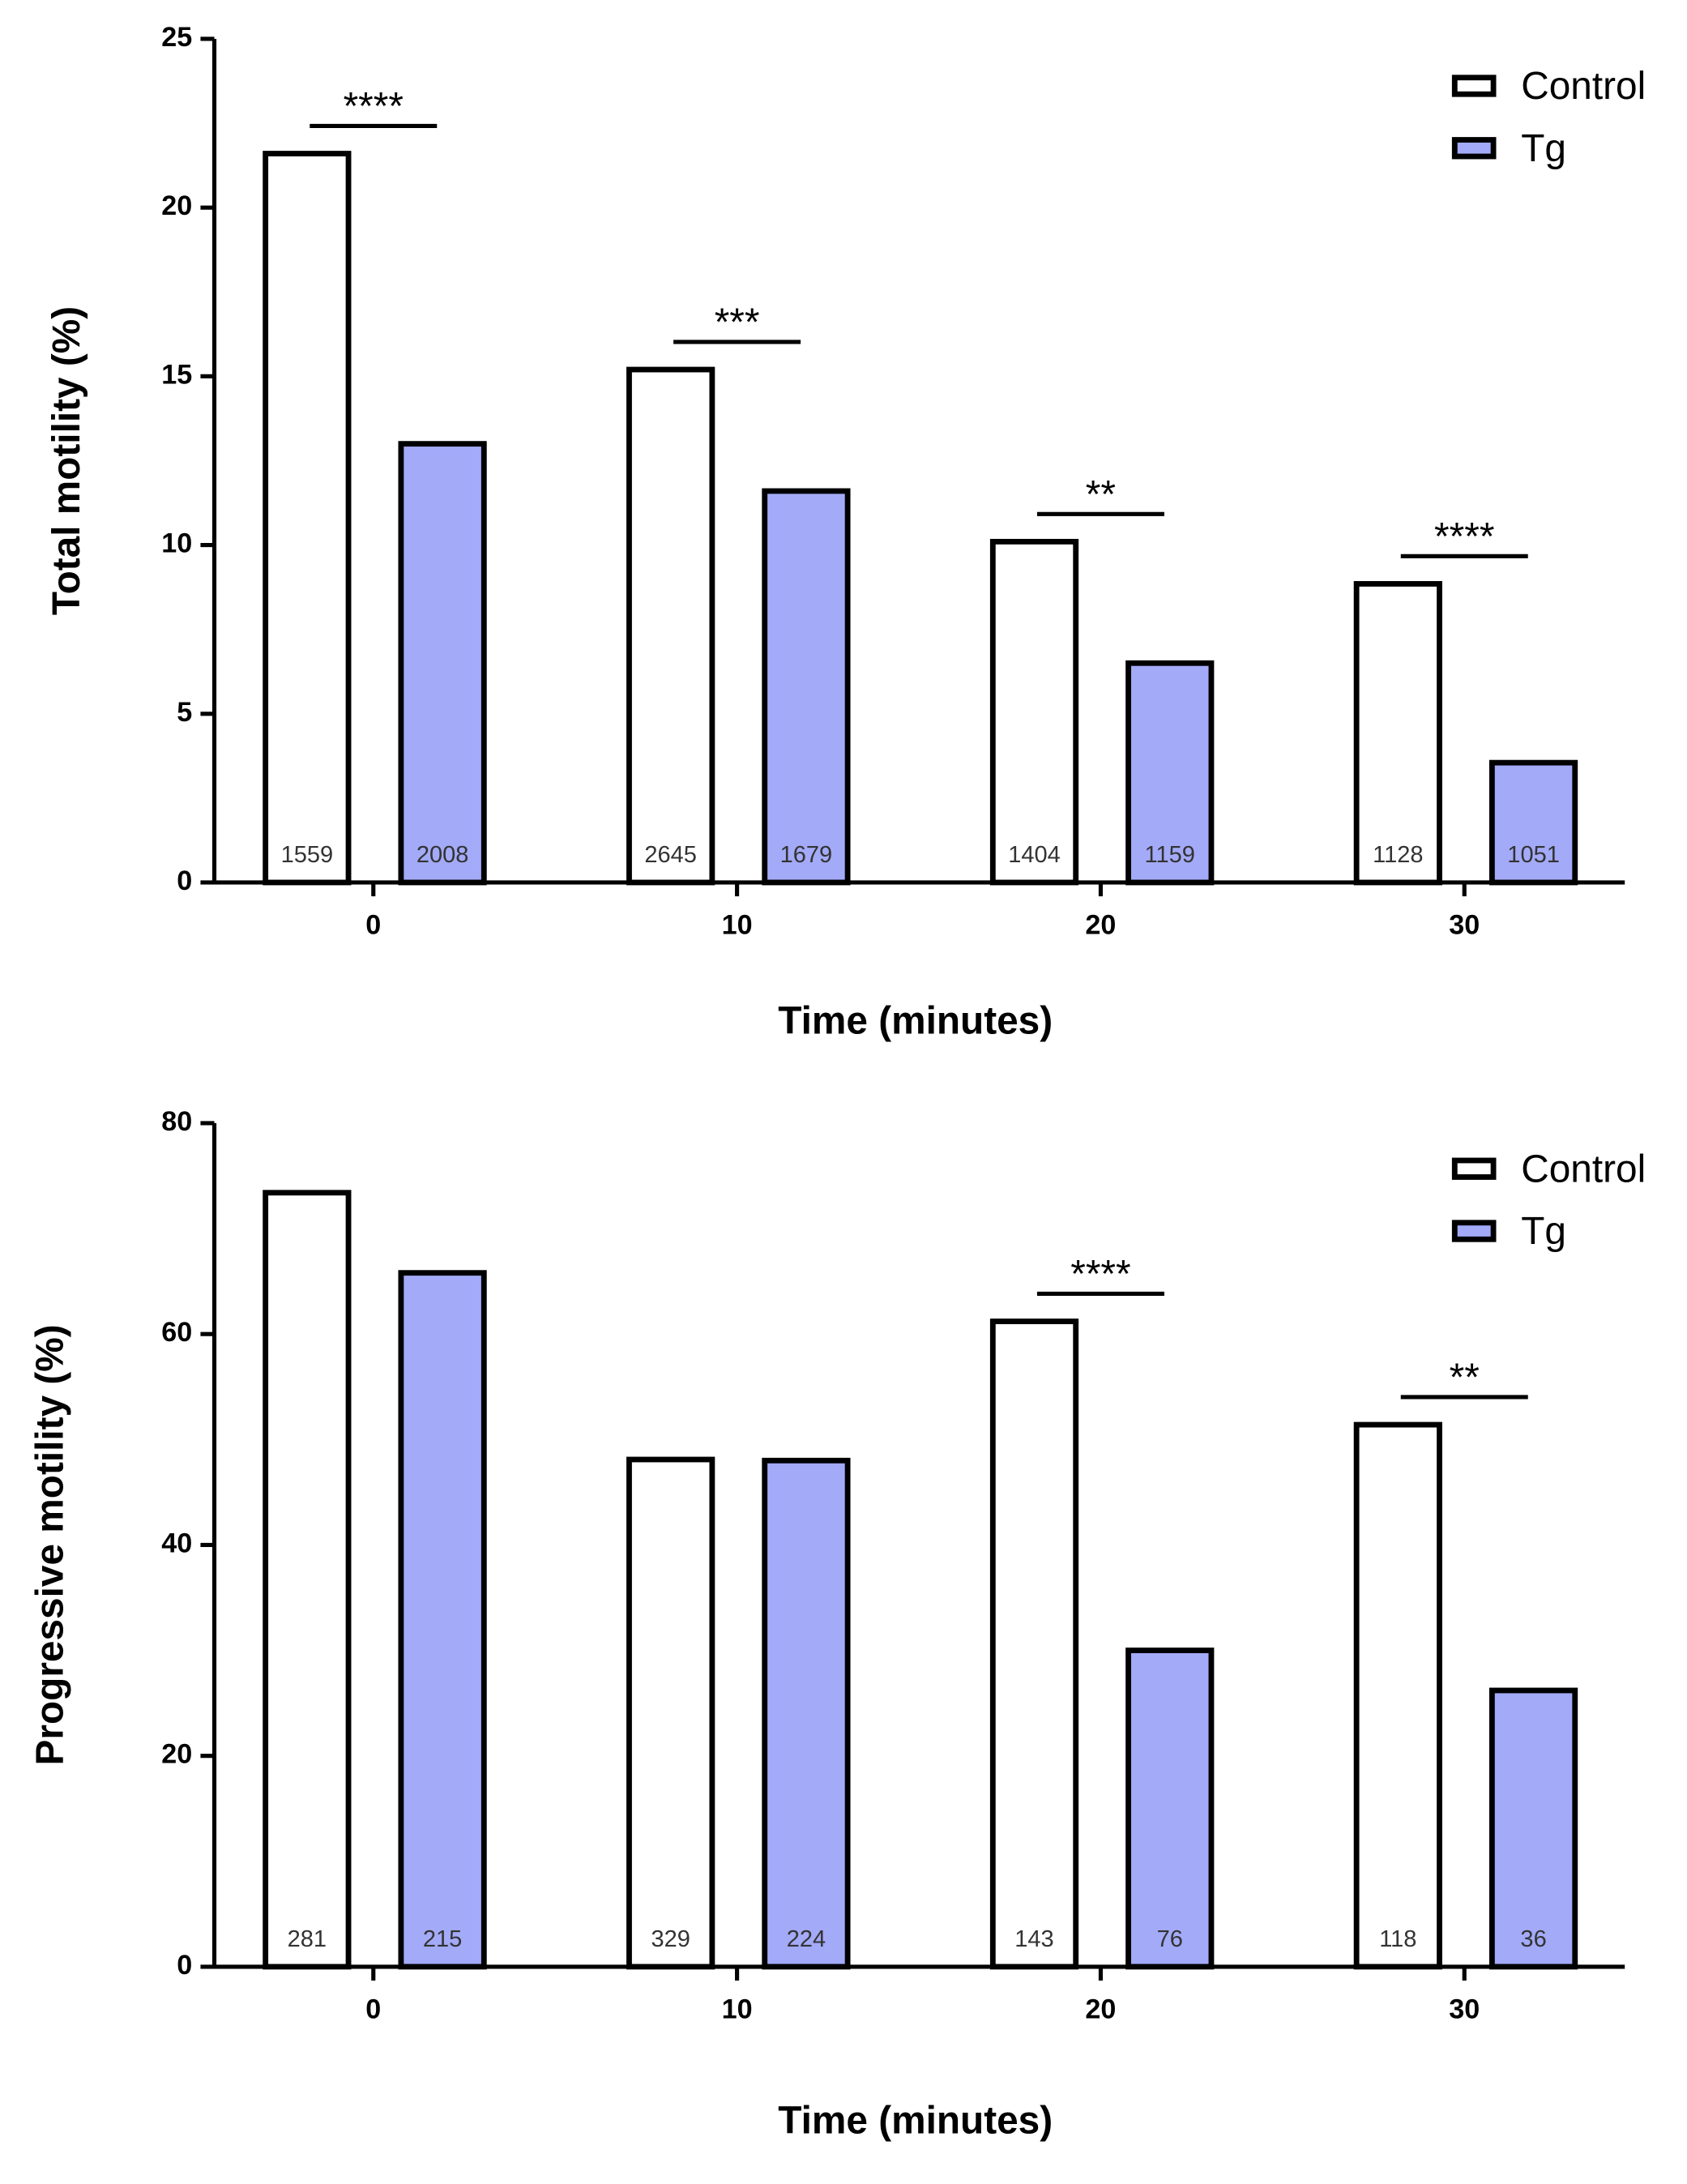  Describe the element at coordinates (307, 855) in the screenshot. I see `count-label: 1559` at that location.